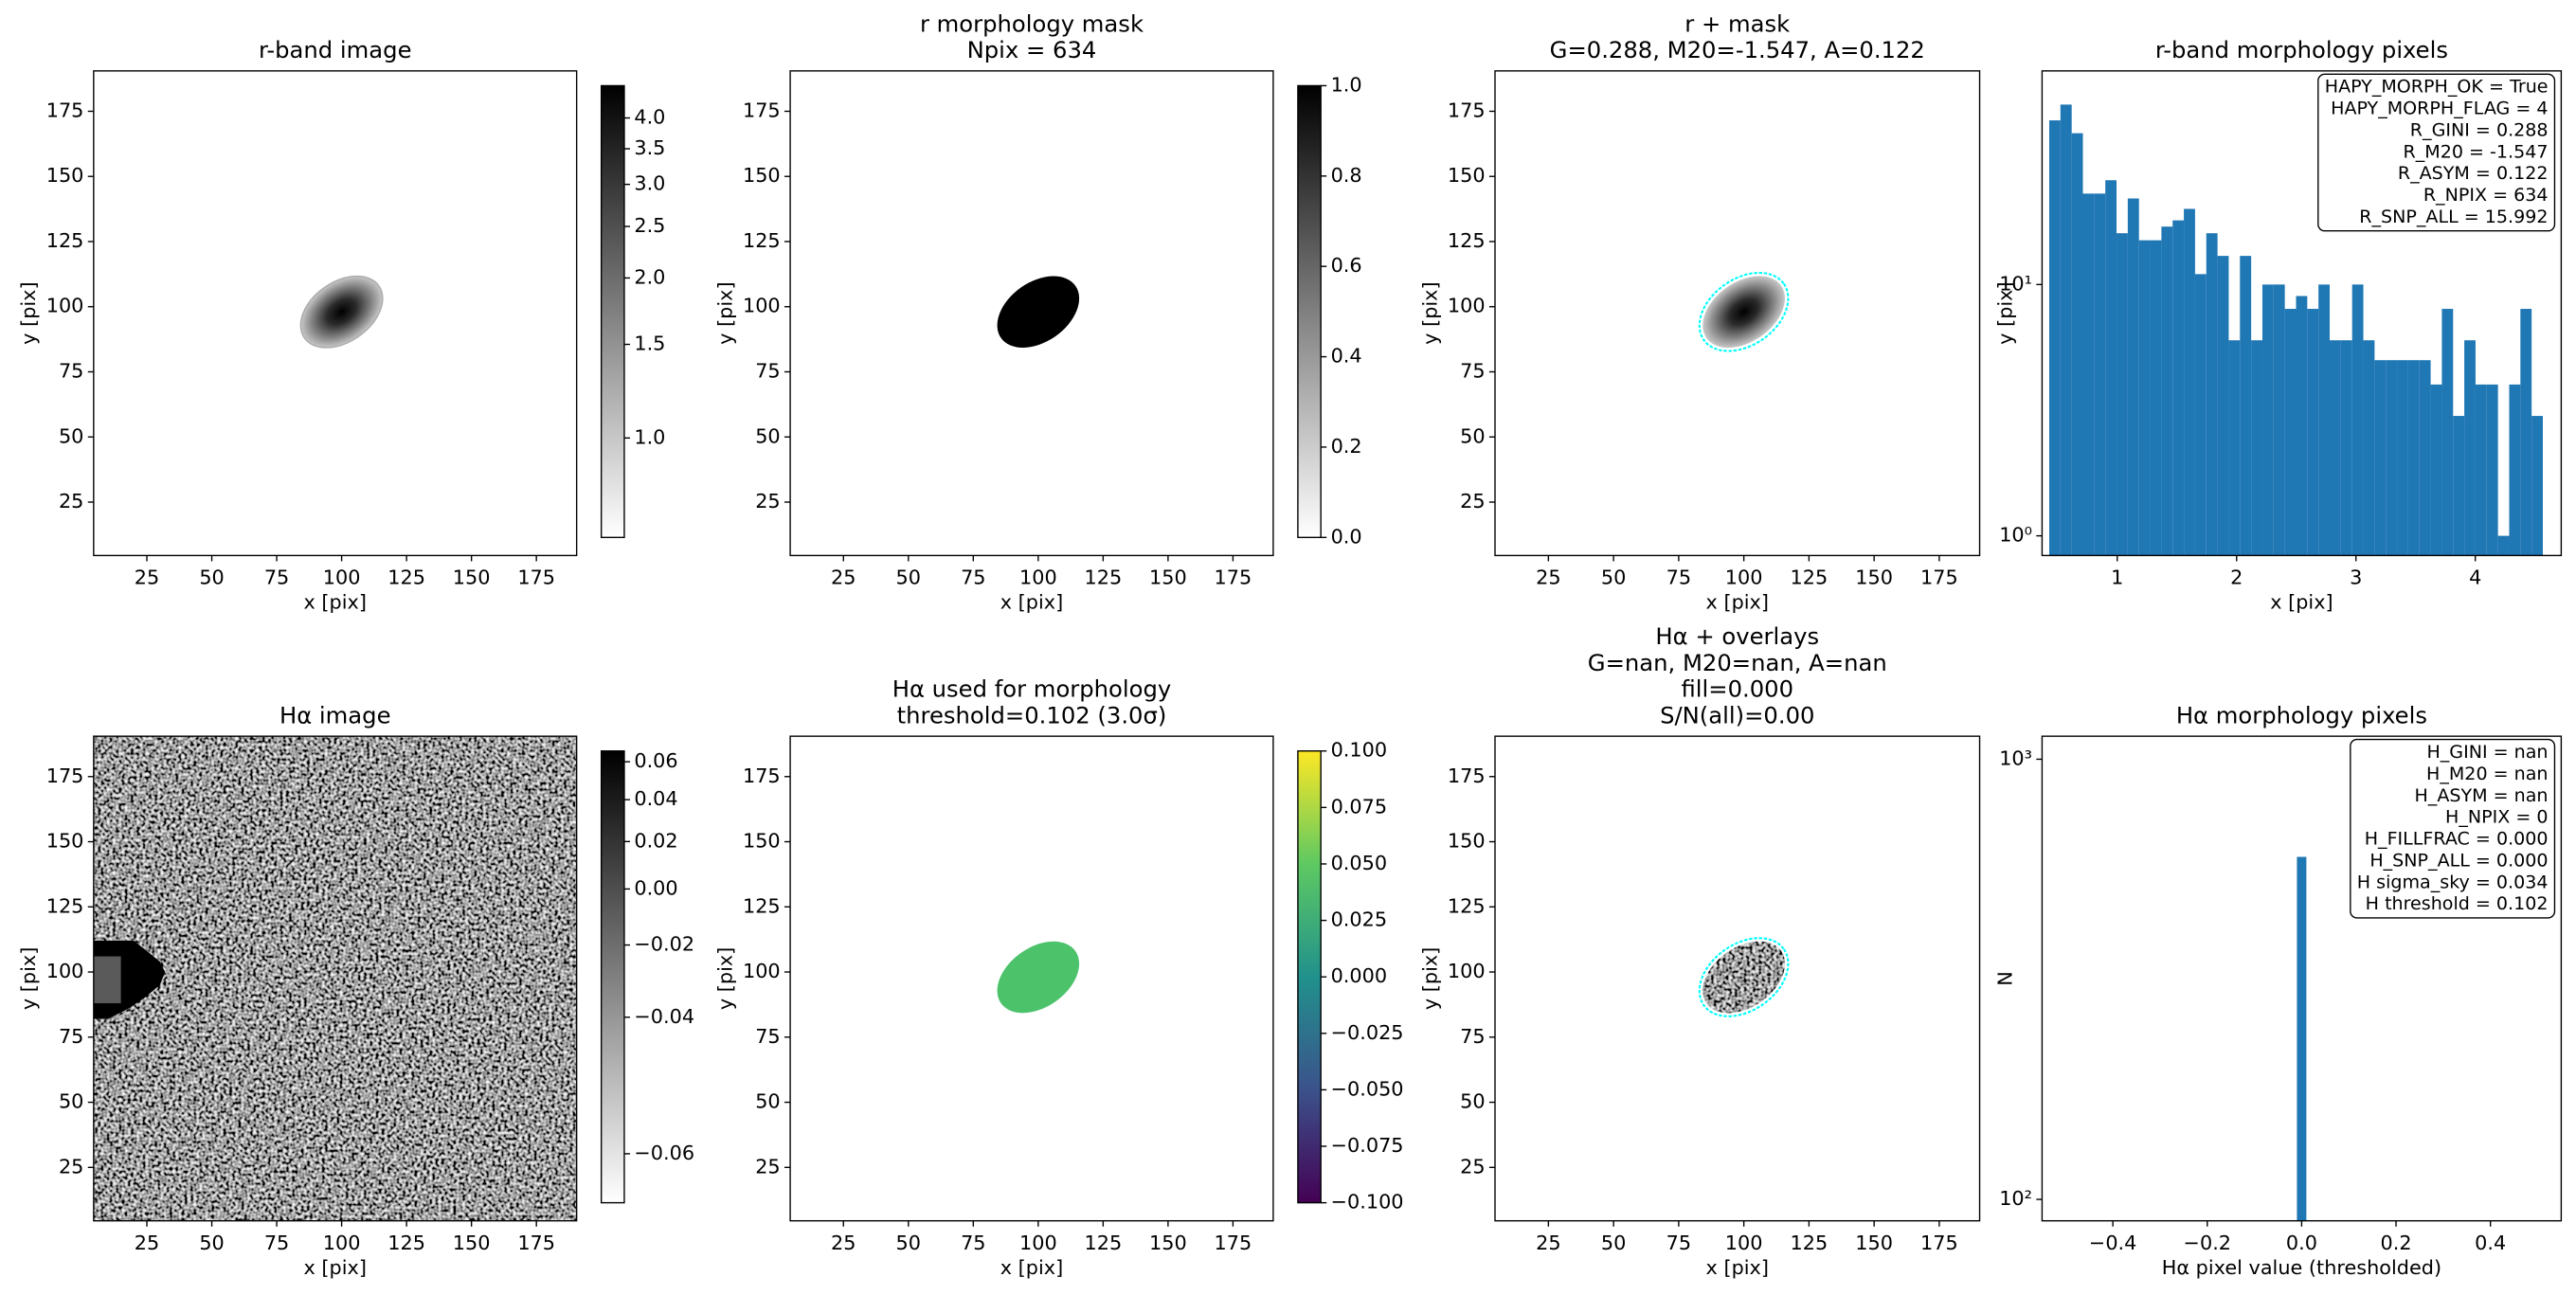 This screenshot has width=2576, height=1295. What do you see at coordinates (1032, 714) in the screenshot?
I see `chart-title: threshold=0.102 (3.0σ)` at bounding box center [1032, 714].